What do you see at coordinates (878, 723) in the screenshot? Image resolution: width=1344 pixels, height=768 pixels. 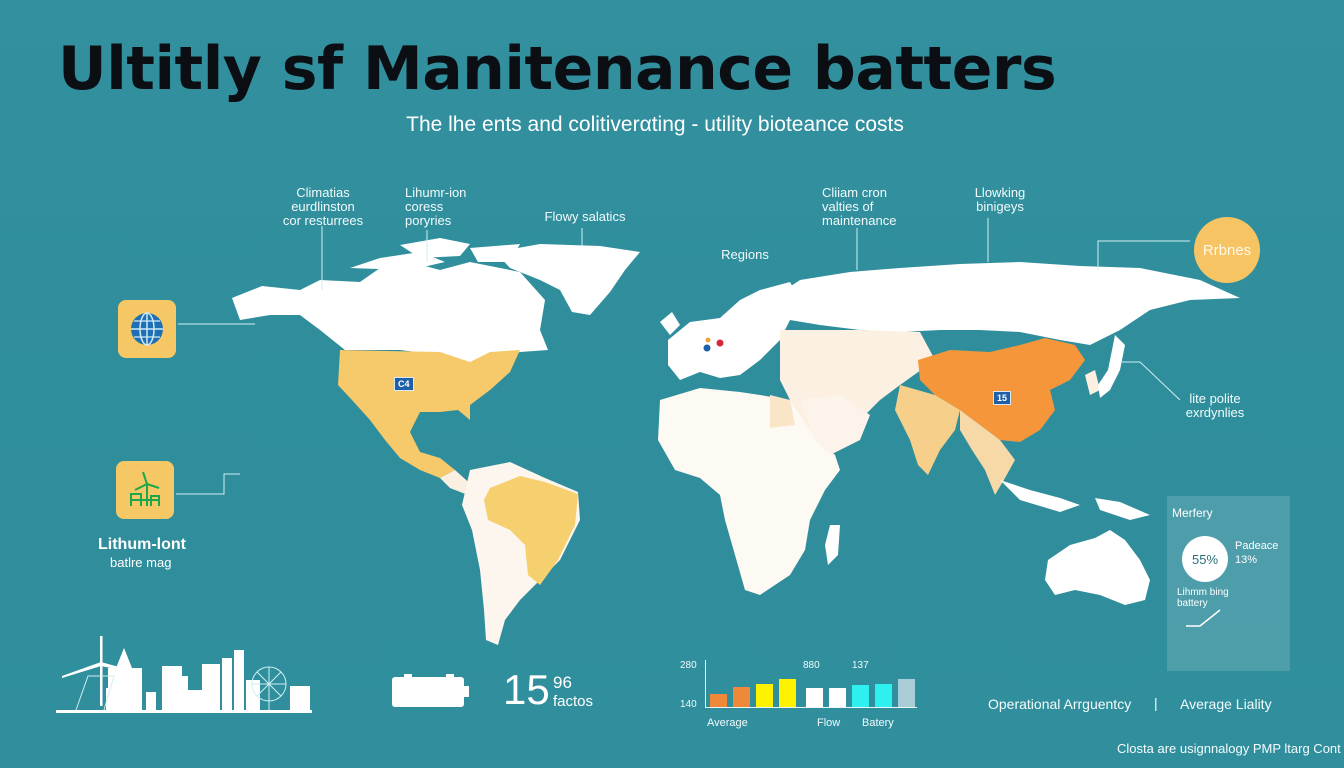 I see `group-label-batery: Batery` at bounding box center [878, 723].